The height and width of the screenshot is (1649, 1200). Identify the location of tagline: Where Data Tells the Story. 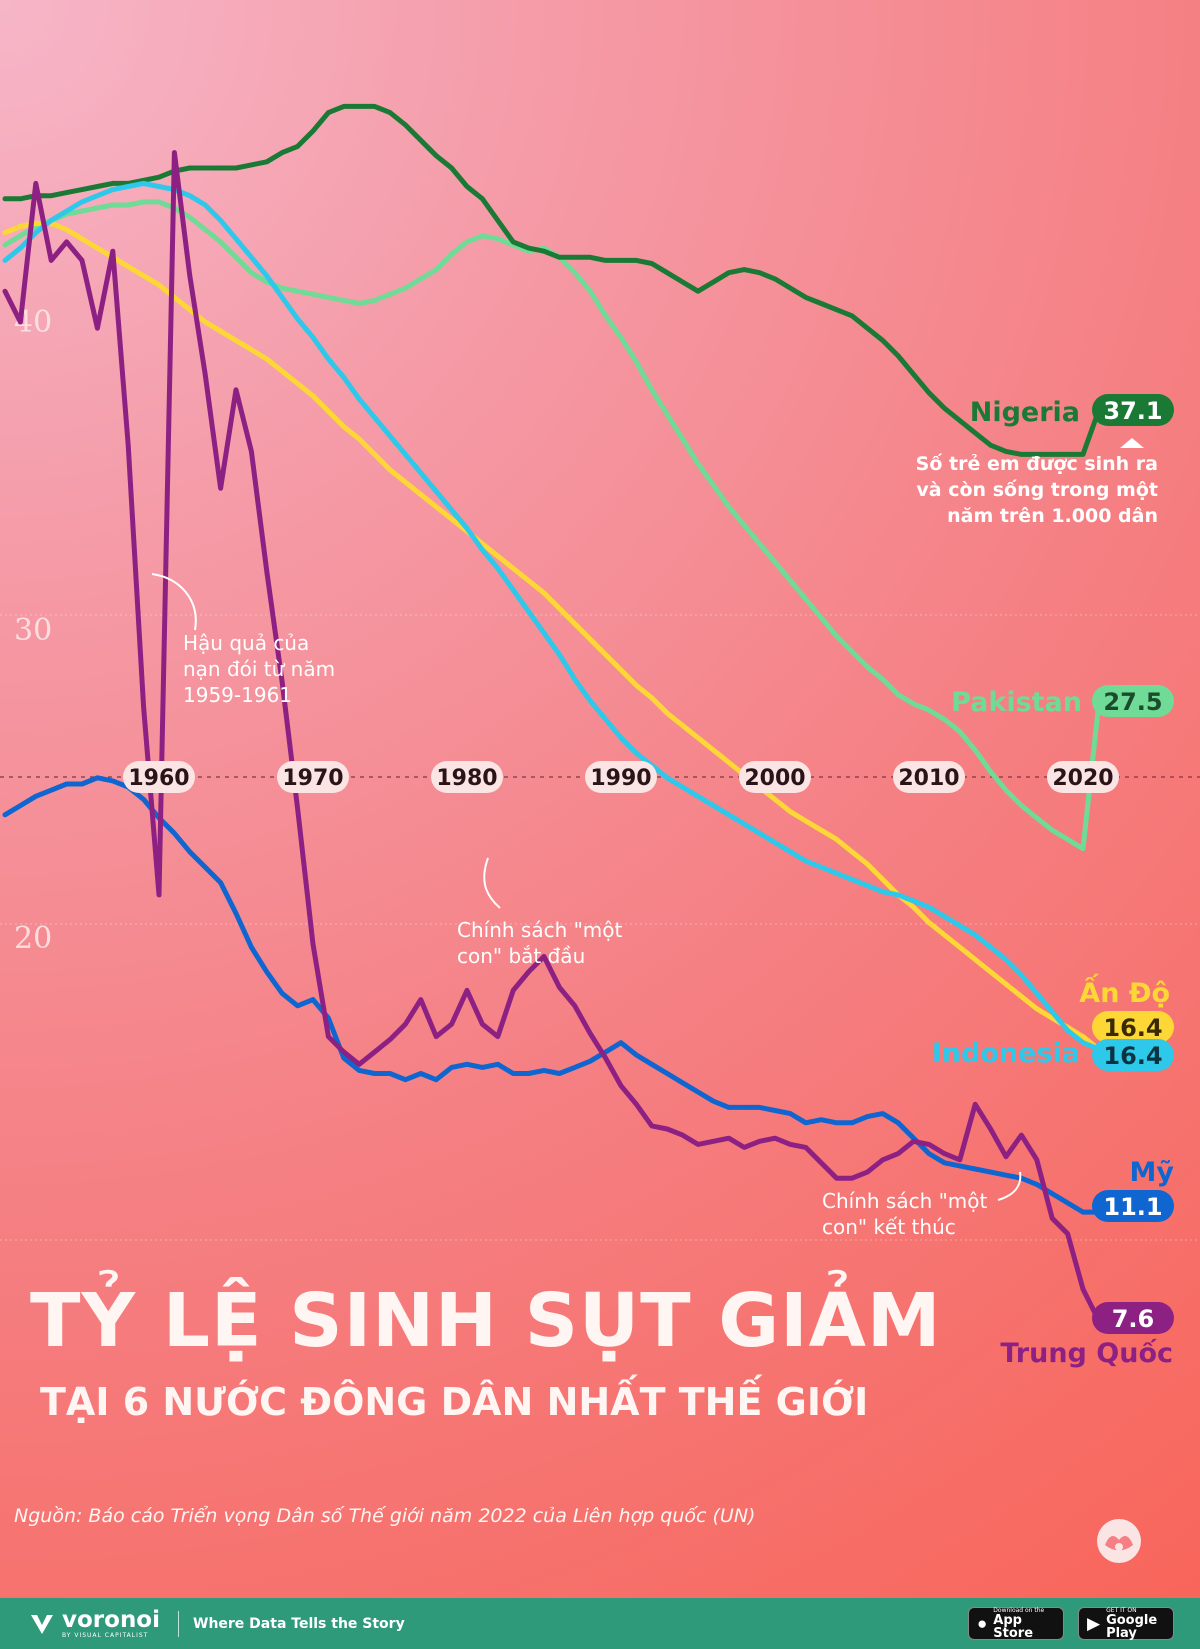
(299, 1623).